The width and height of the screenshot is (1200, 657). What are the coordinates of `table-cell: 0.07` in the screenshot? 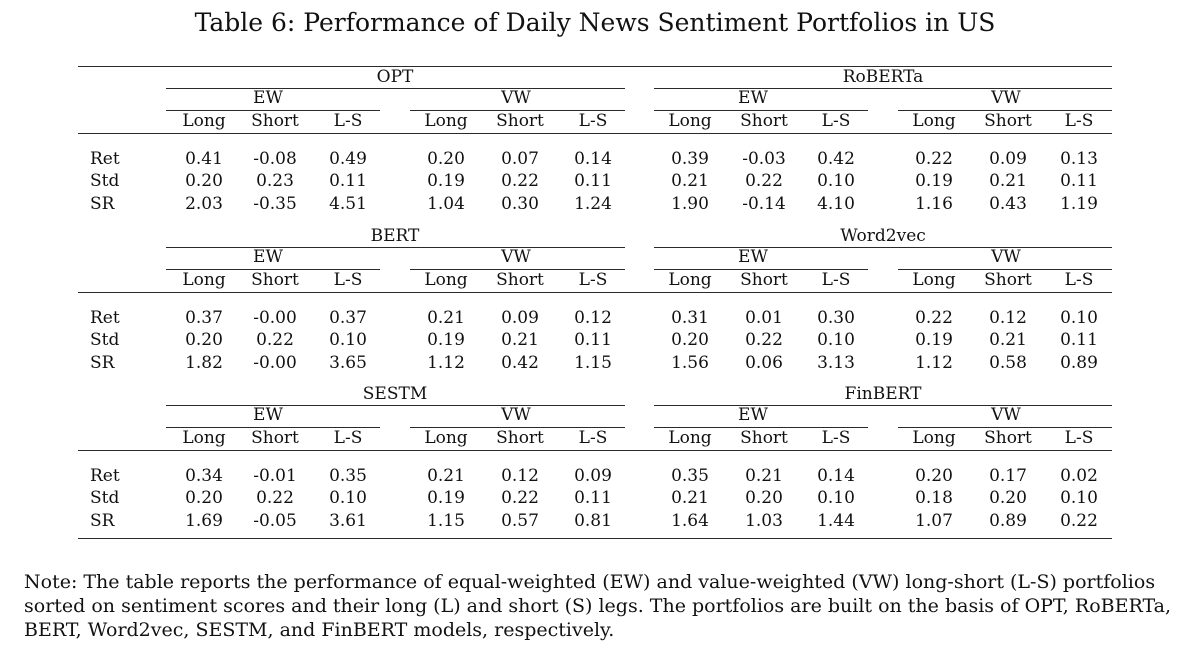 It's located at (520, 159).